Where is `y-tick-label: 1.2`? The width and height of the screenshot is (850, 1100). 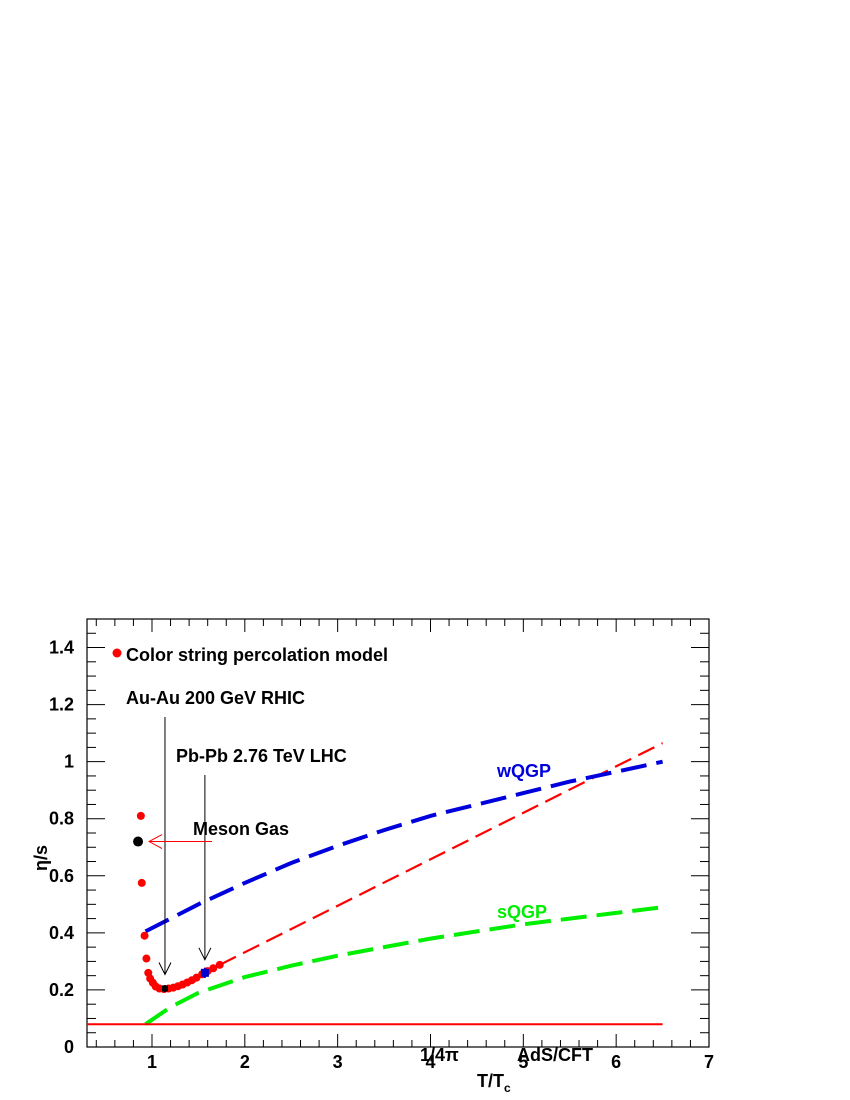
y-tick-label: 1.2 is located at coordinates (61, 705).